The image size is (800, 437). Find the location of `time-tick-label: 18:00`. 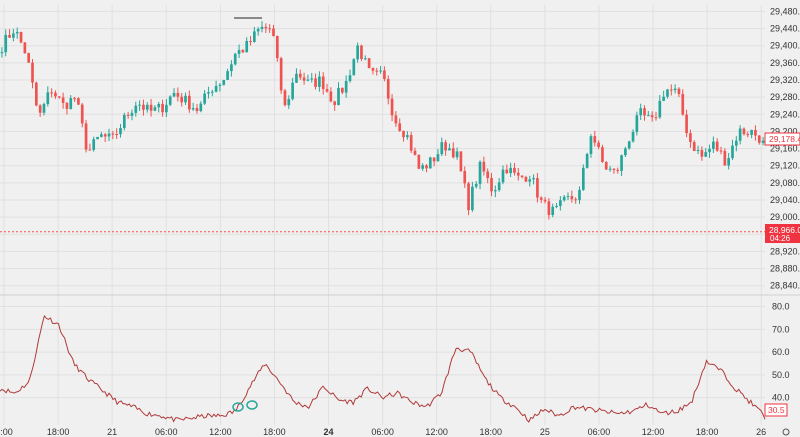

time-tick-label: 18:00 is located at coordinates (58, 432).